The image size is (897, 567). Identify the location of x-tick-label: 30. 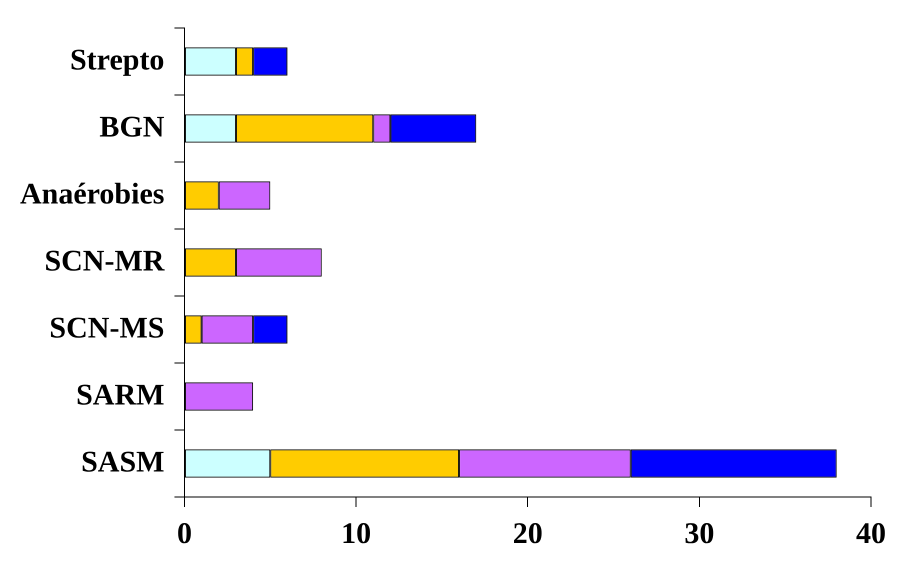
(699, 533).